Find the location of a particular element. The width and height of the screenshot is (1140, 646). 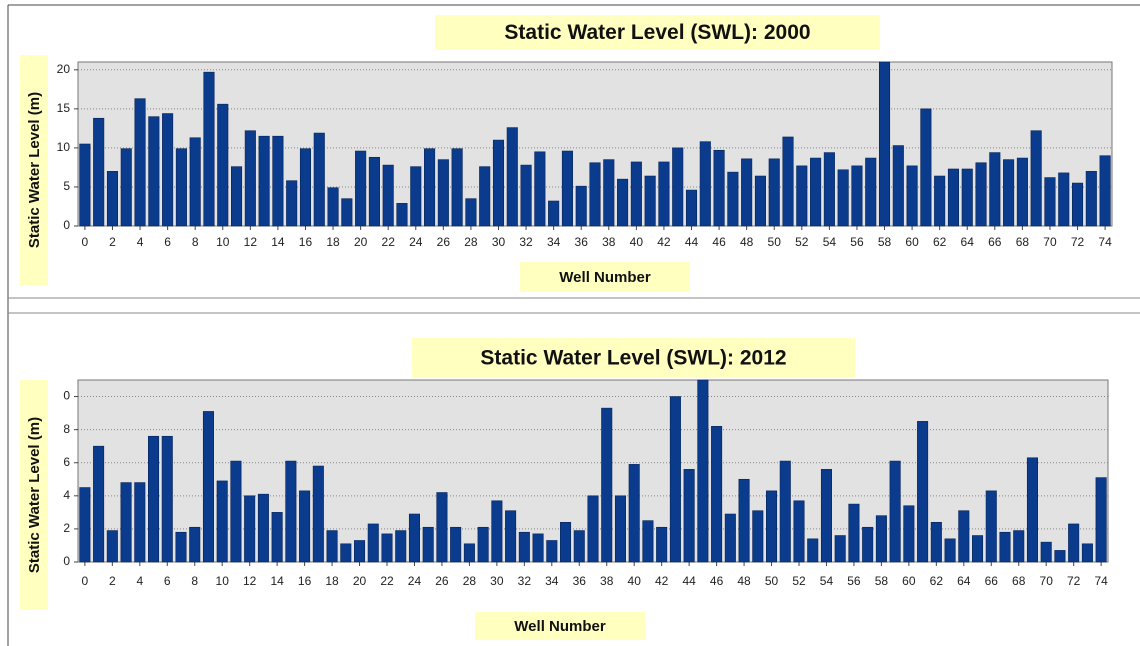

chart-title: Static Water Level (SWL): 2000 is located at coordinates (657, 32).